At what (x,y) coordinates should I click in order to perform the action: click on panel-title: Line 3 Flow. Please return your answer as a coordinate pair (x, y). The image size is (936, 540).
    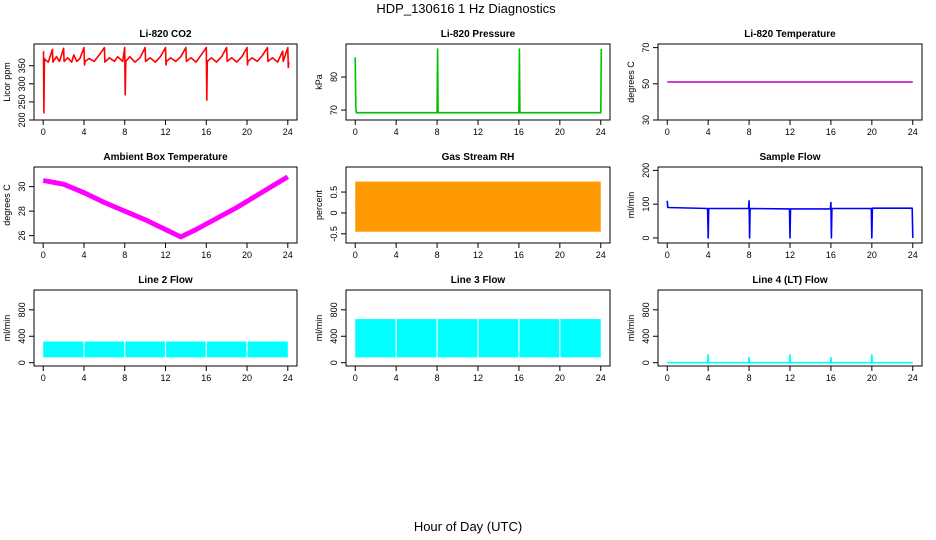
    Looking at the image, I should click on (478, 280).